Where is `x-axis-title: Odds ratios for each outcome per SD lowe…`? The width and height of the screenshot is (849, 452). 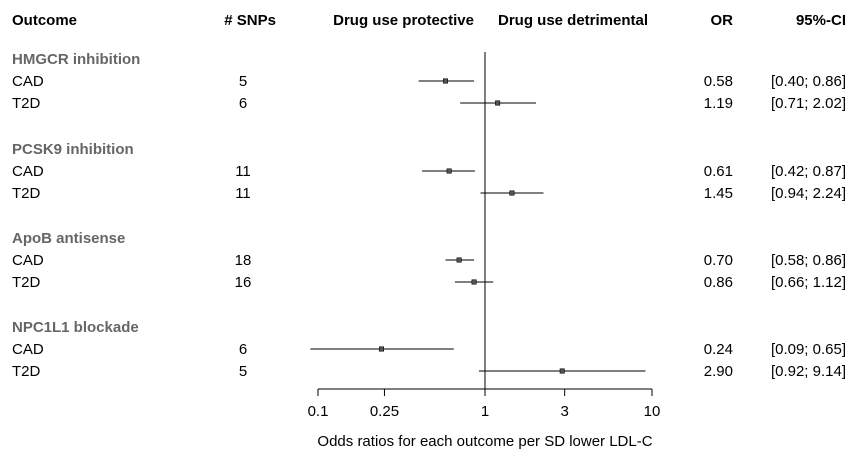
x-axis-title: Odds ratios for each outcome per SD lowe… is located at coordinates (484, 441).